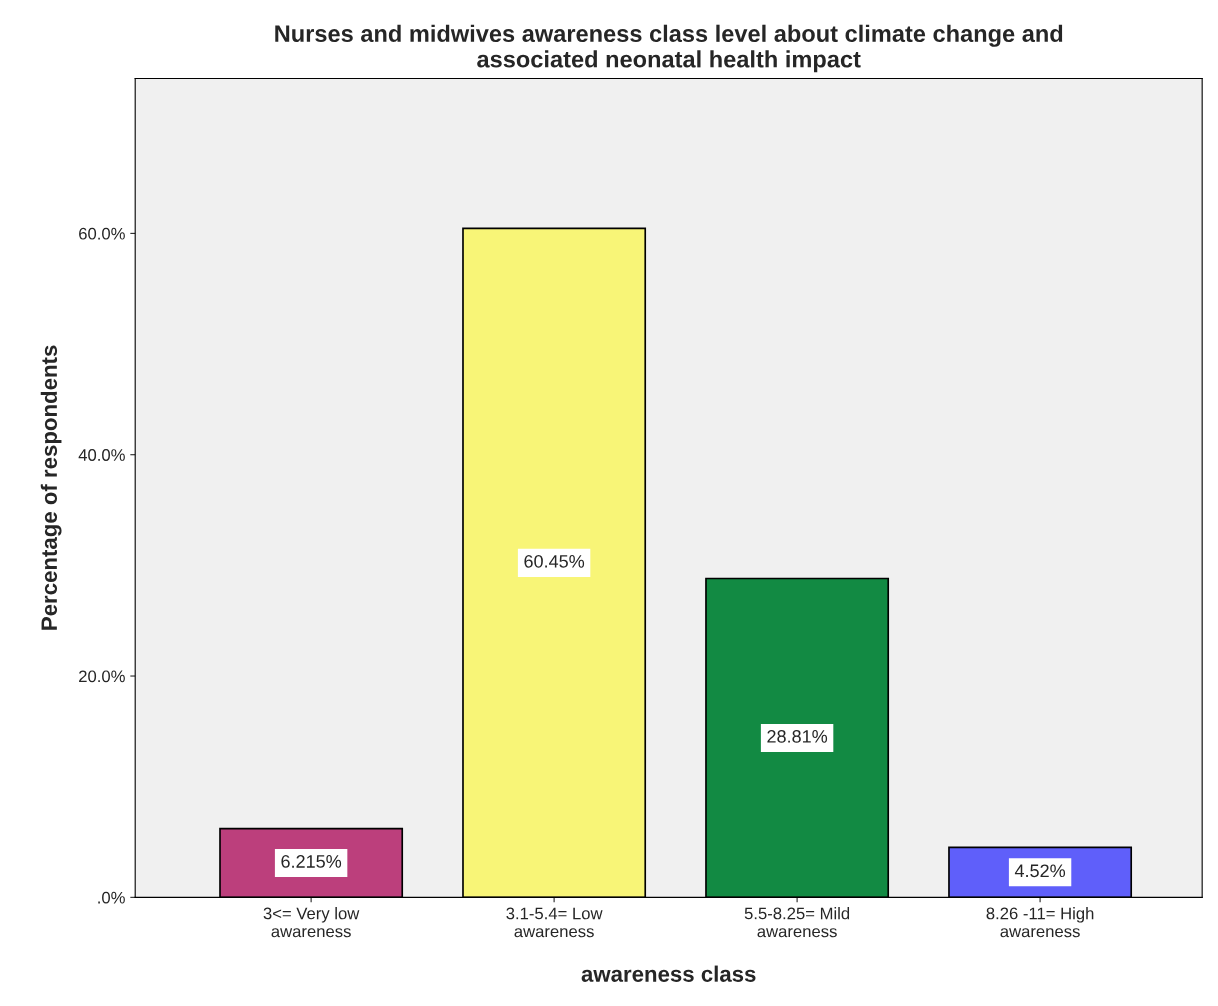  I want to click on y-tick-label: .0%, so click(111, 897).